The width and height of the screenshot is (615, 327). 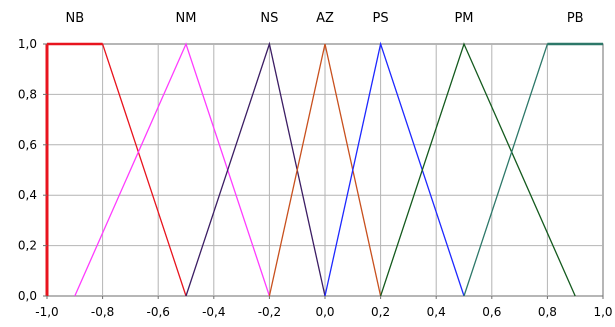 What do you see at coordinates (602, 312) in the screenshot?
I see `x-tick-label: 1,0` at bounding box center [602, 312].